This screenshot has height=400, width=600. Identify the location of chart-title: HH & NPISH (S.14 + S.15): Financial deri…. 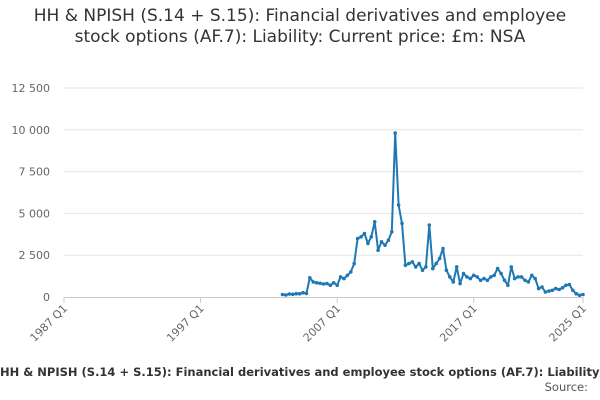
(300, 26).